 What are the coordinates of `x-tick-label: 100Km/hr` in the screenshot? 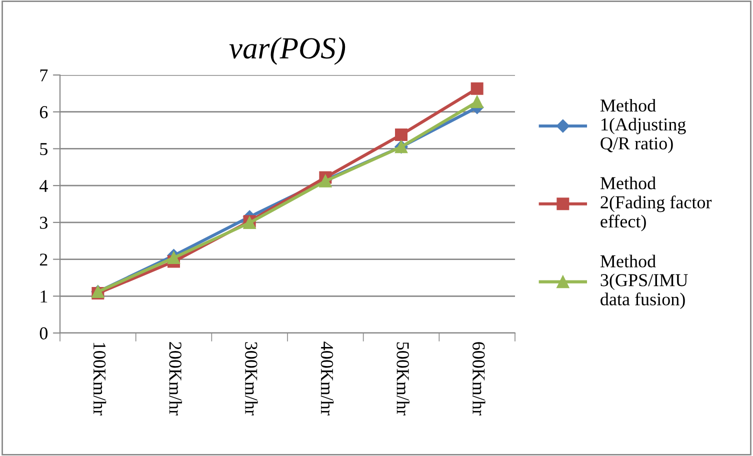 It's located at (99, 379).